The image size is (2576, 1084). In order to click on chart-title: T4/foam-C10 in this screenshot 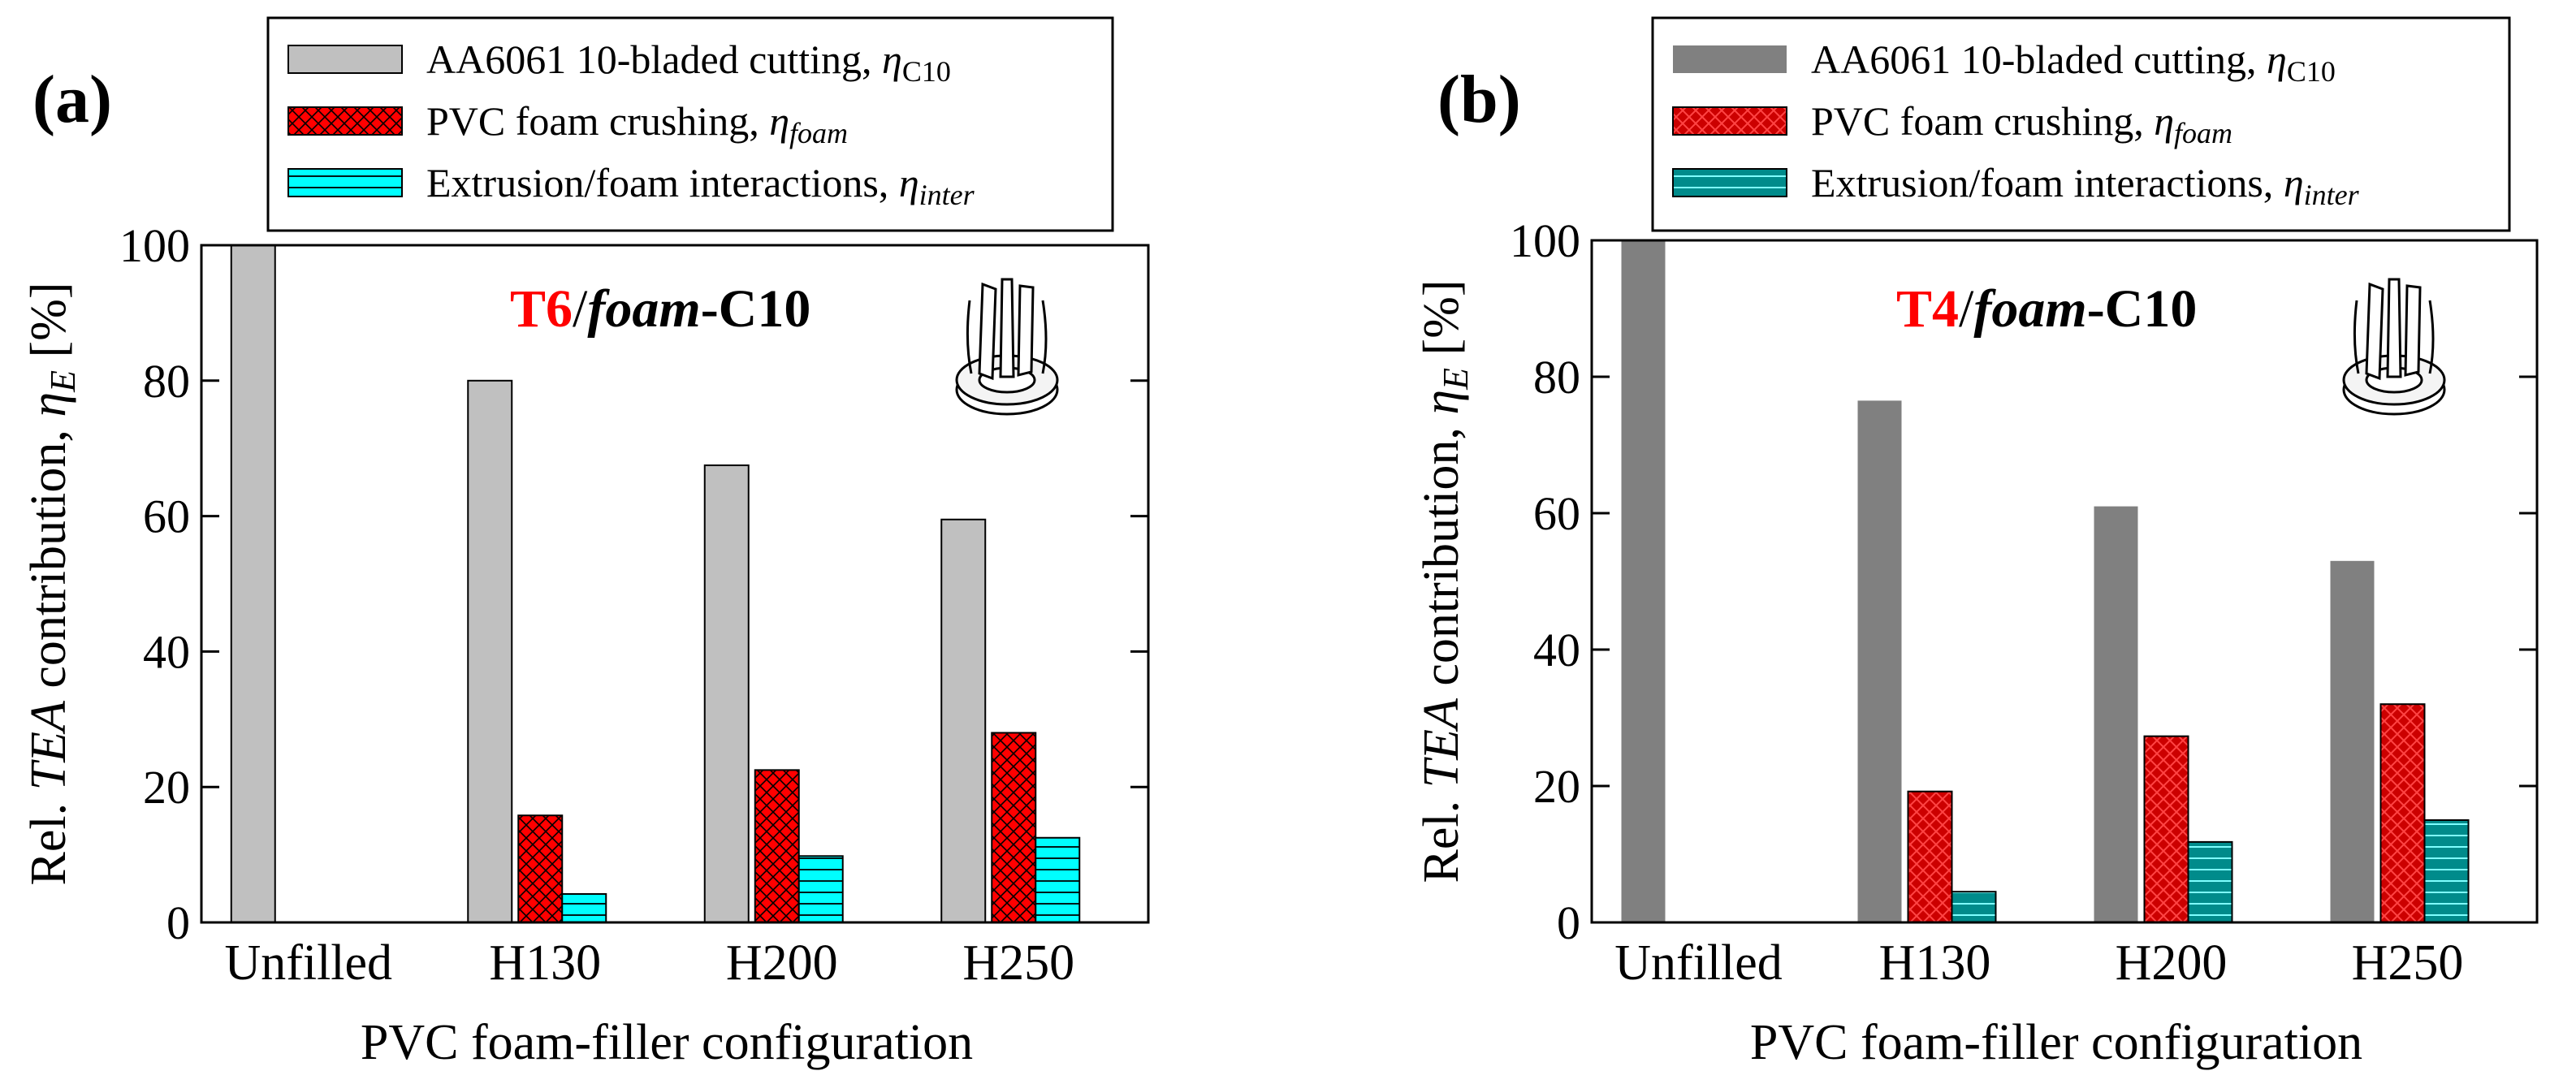, I will do `click(2047, 309)`.